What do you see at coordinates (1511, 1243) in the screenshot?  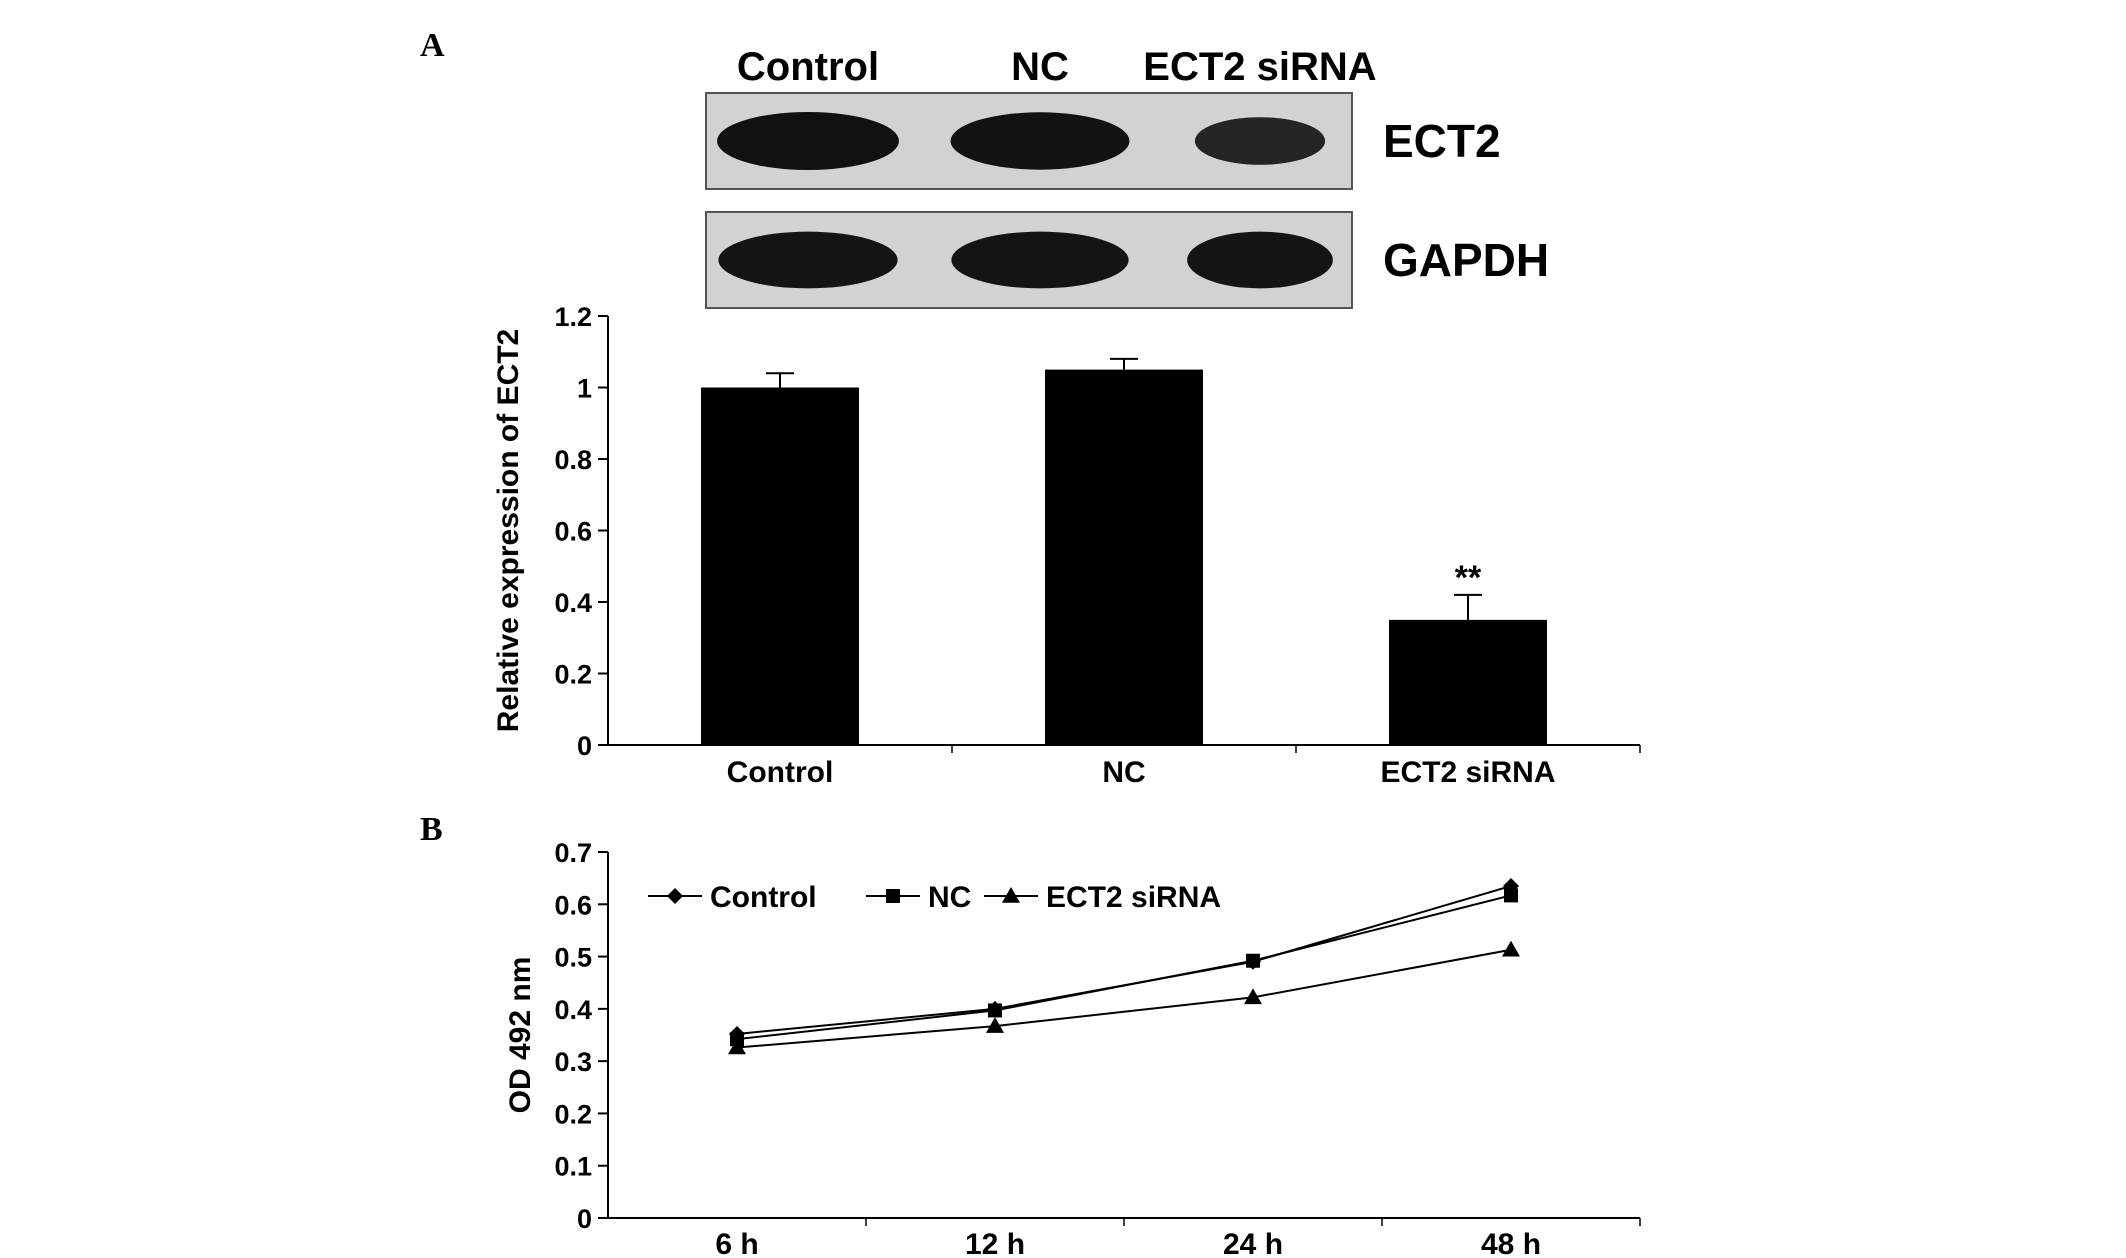 I see `line-x-tick-label: 48 h` at bounding box center [1511, 1243].